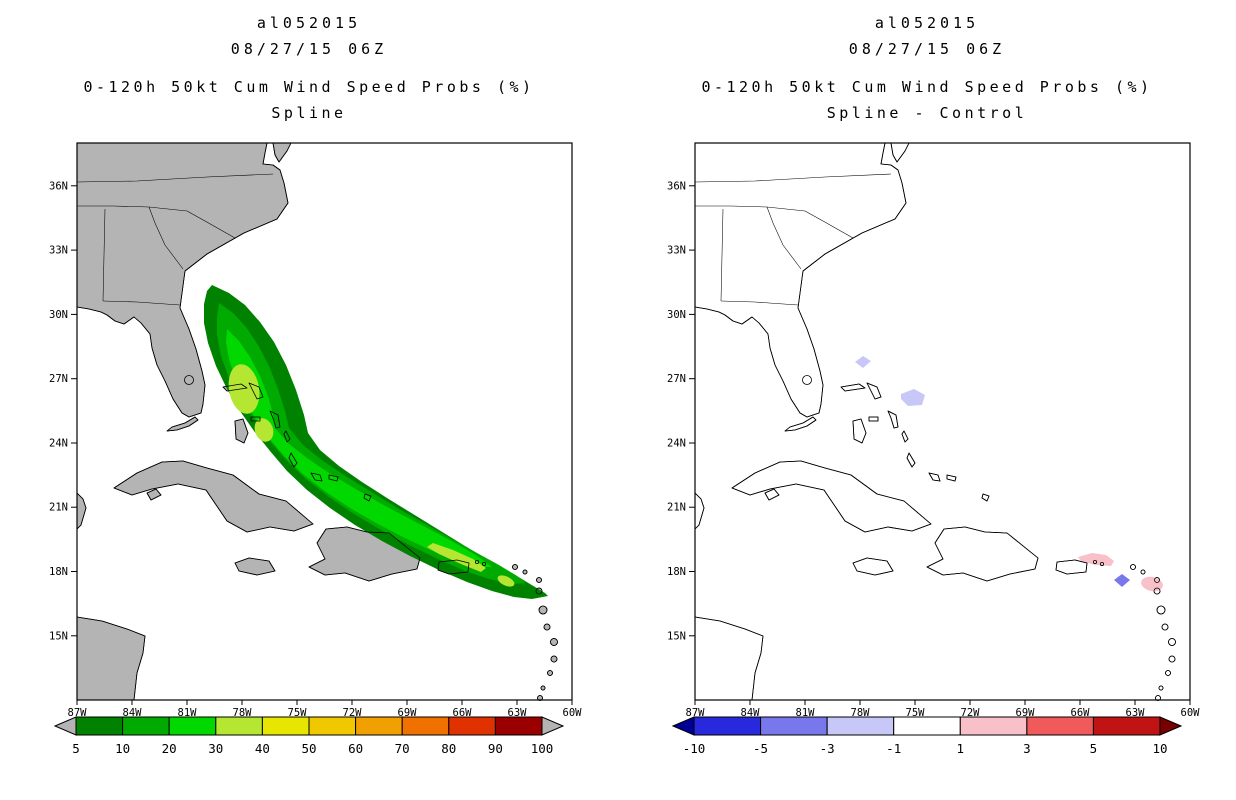  What do you see at coordinates (760, 748) in the screenshot?
I see `colorbar-label: -5` at bounding box center [760, 748].